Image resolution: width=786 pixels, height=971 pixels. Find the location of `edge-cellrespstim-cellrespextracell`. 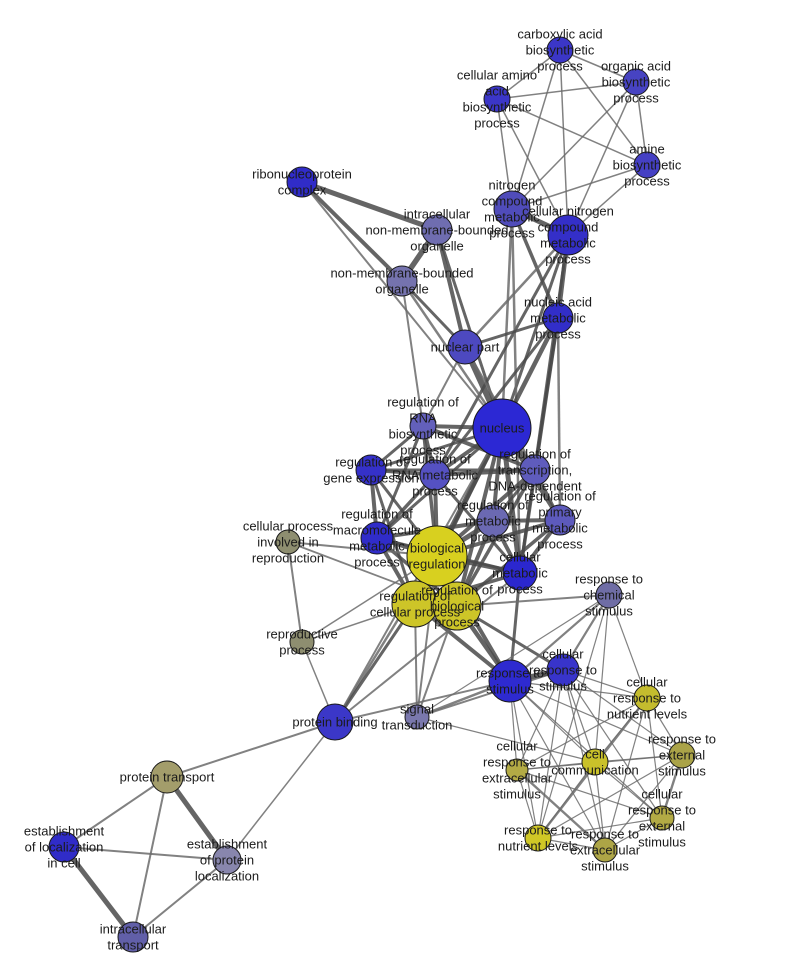

edge-cellrespstim-cellrespextracell is located at coordinates (540, 720).